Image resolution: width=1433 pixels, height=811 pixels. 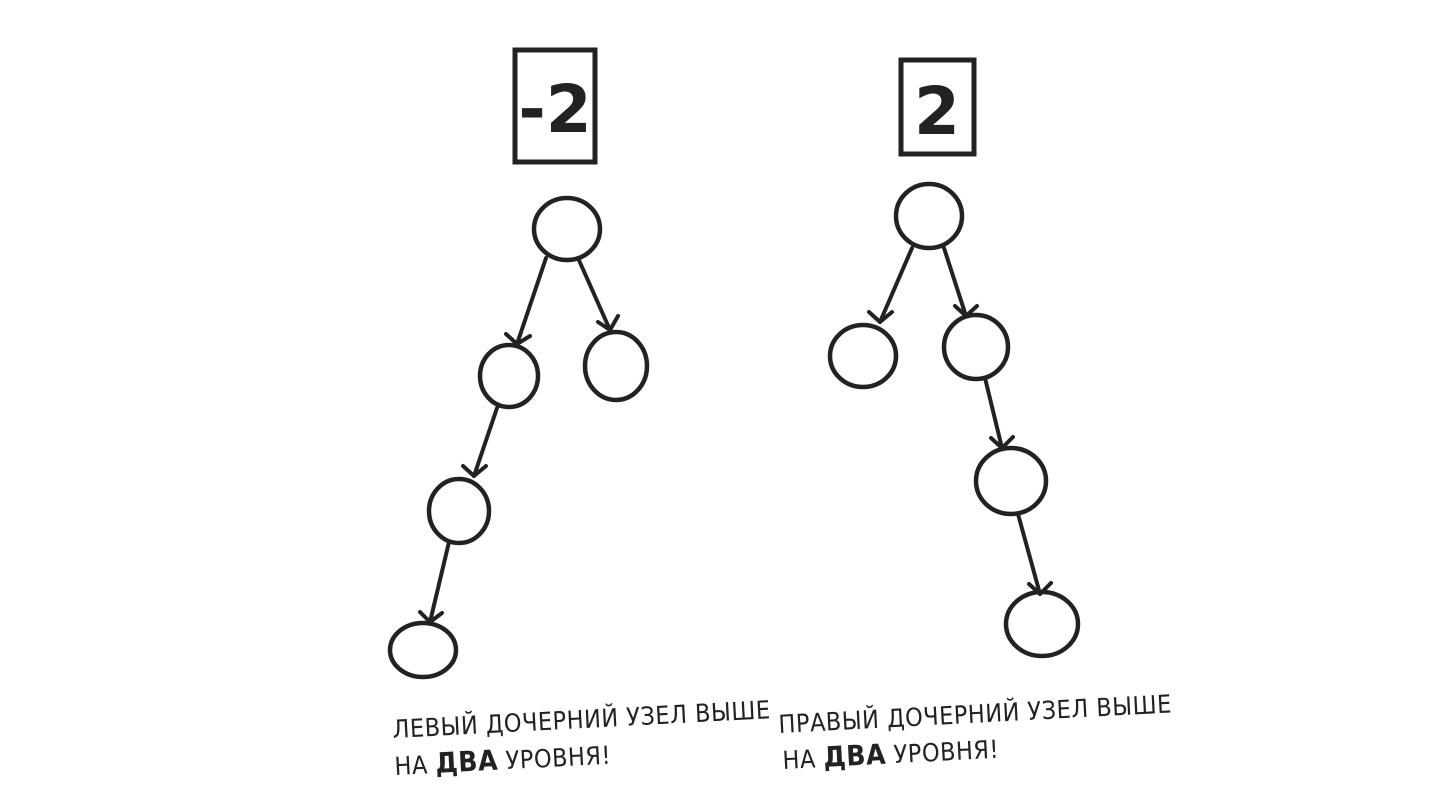 I want to click on right-balance-label: 2, so click(x=937, y=111).